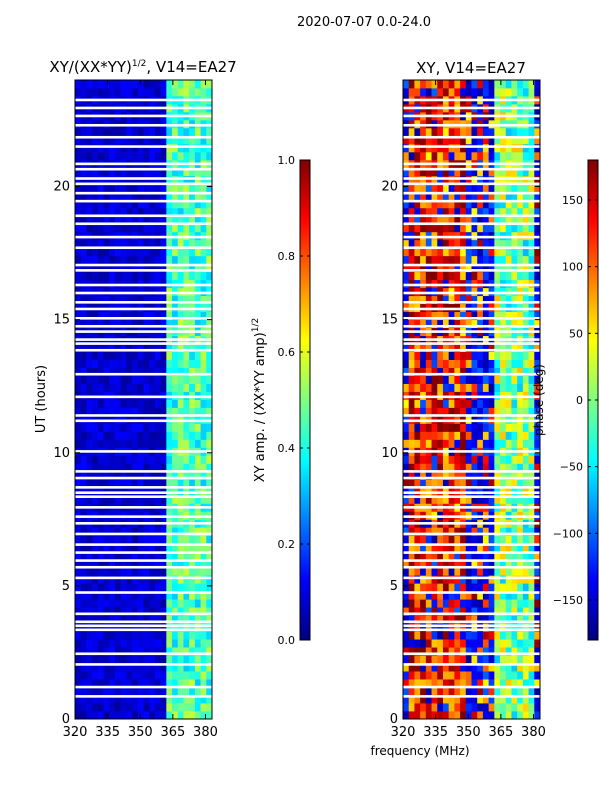  What do you see at coordinates (143, 248) in the screenshot?
I see `flagged-gap` at bounding box center [143, 248].